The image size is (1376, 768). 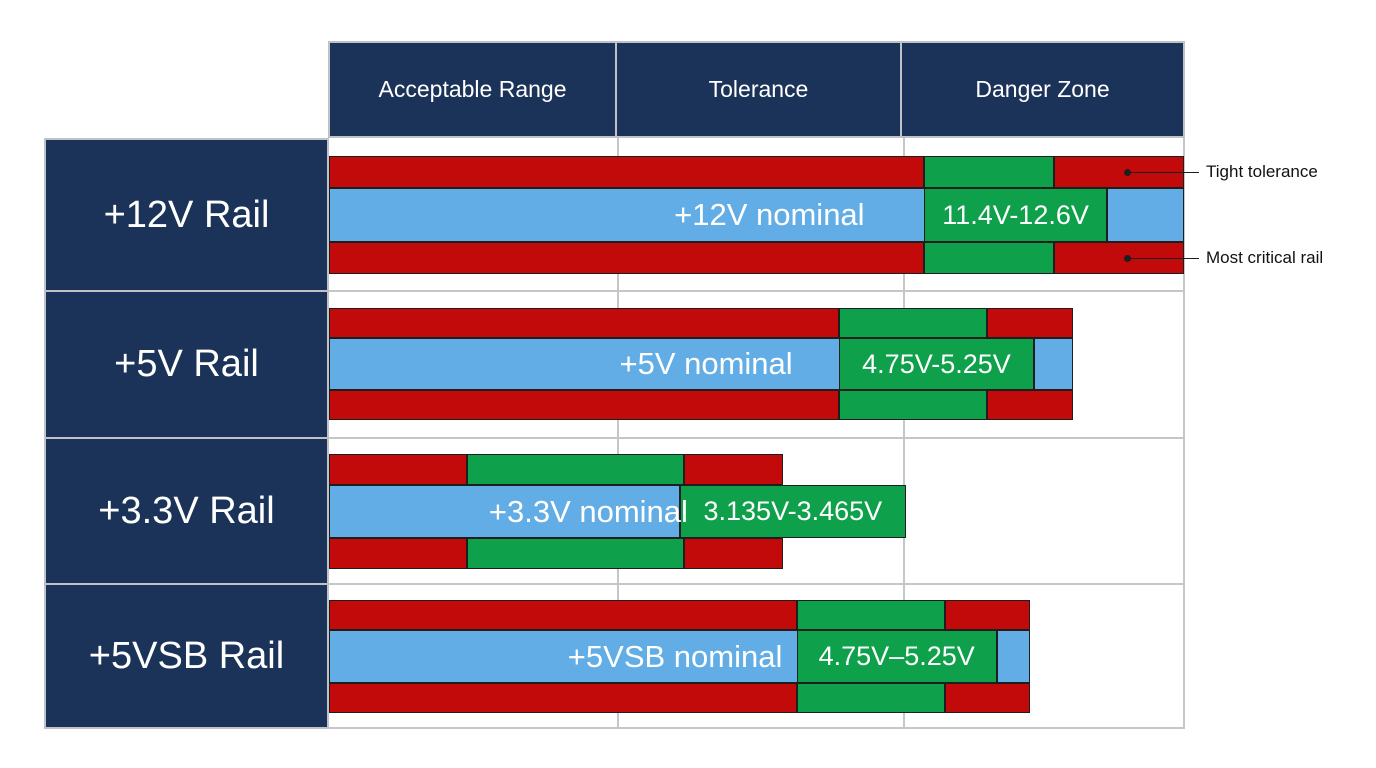 What do you see at coordinates (186, 656) in the screenshot?
I see `row-label-5vsb: +5VSB Rail` at bounding box center [186, 656].